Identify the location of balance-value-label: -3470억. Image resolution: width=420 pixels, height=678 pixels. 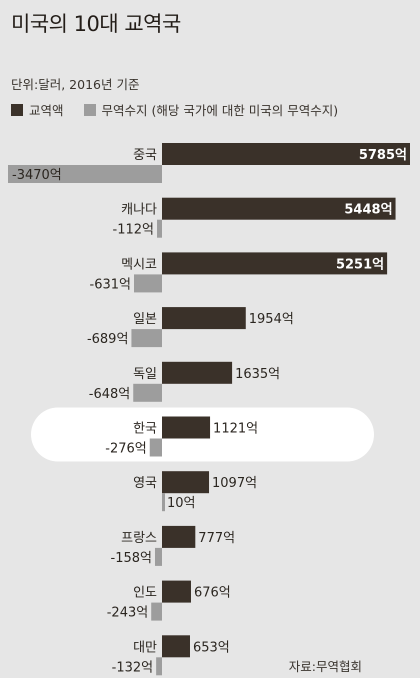
(37, 175).